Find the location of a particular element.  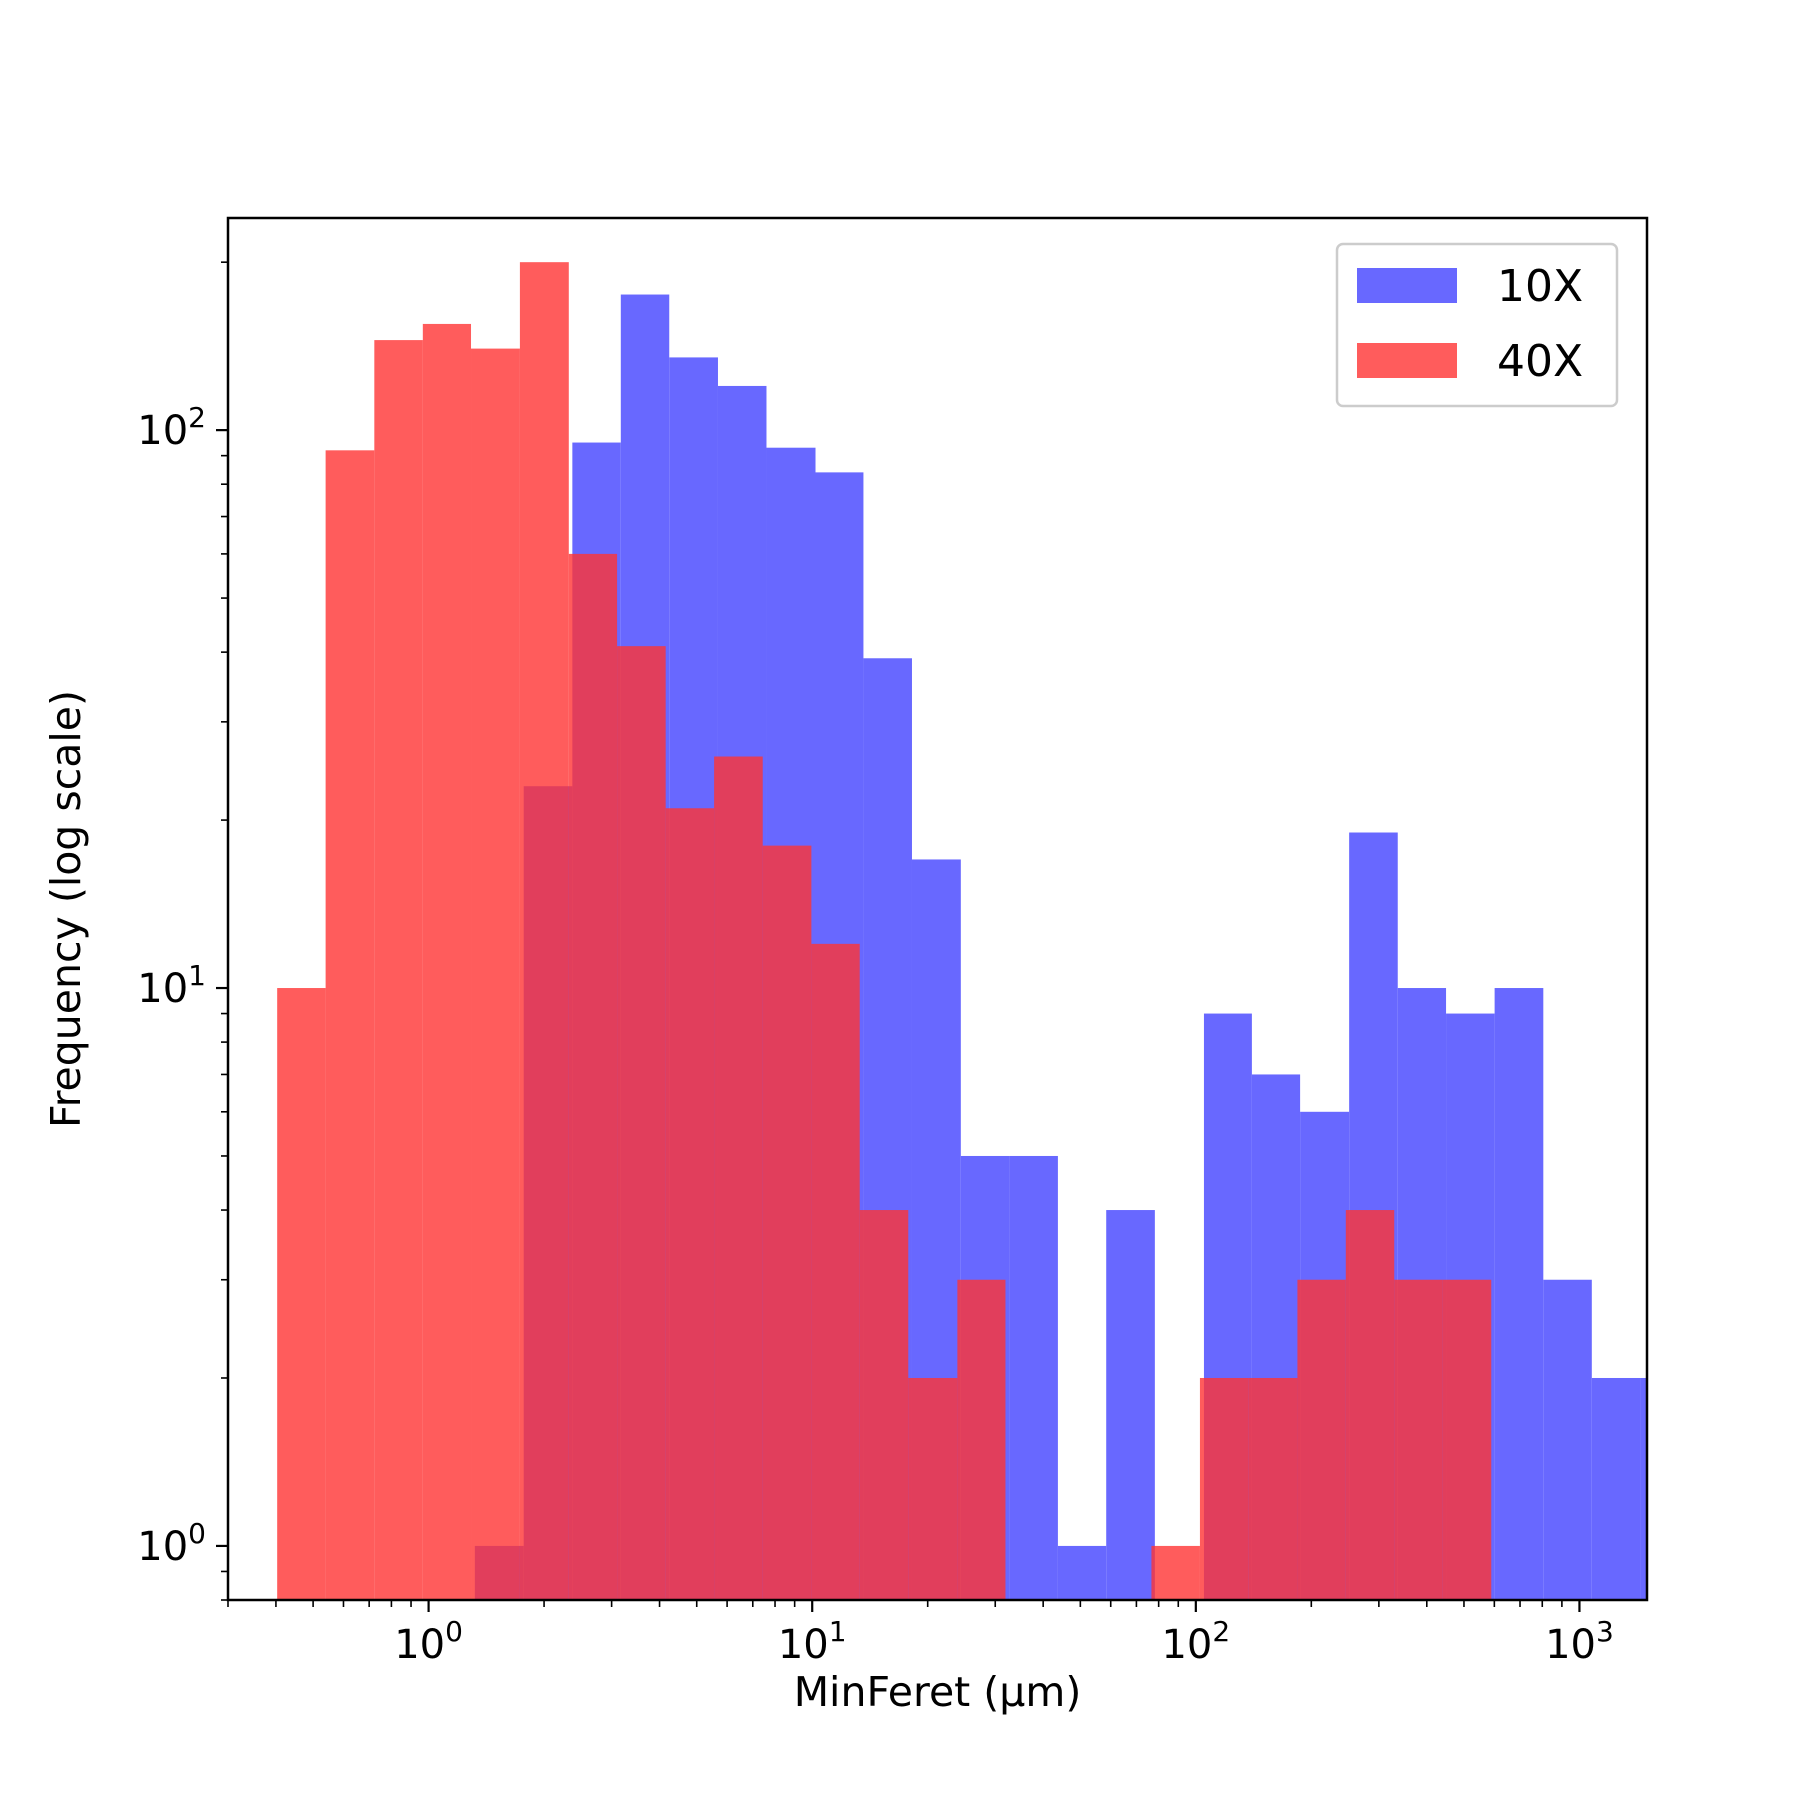

x-tick-label-0: 10⁰ is located at coordinates (428, 1641).